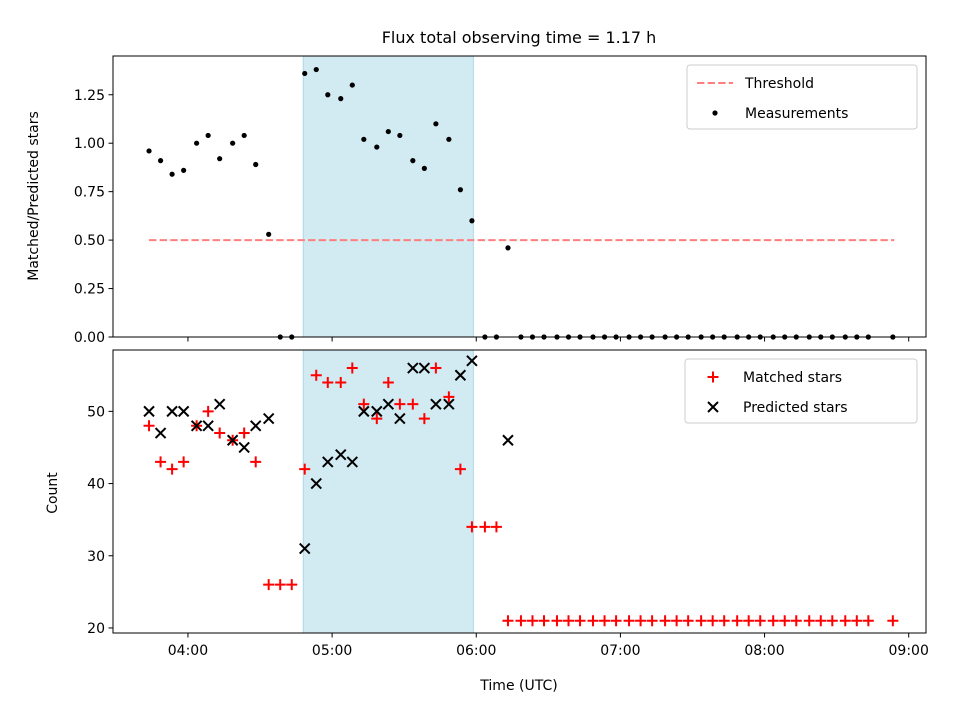  What do you see at coordinates (779, 84) in the screenshot?
I see `legend-label: Threshold` at bounding box center [779, 84].